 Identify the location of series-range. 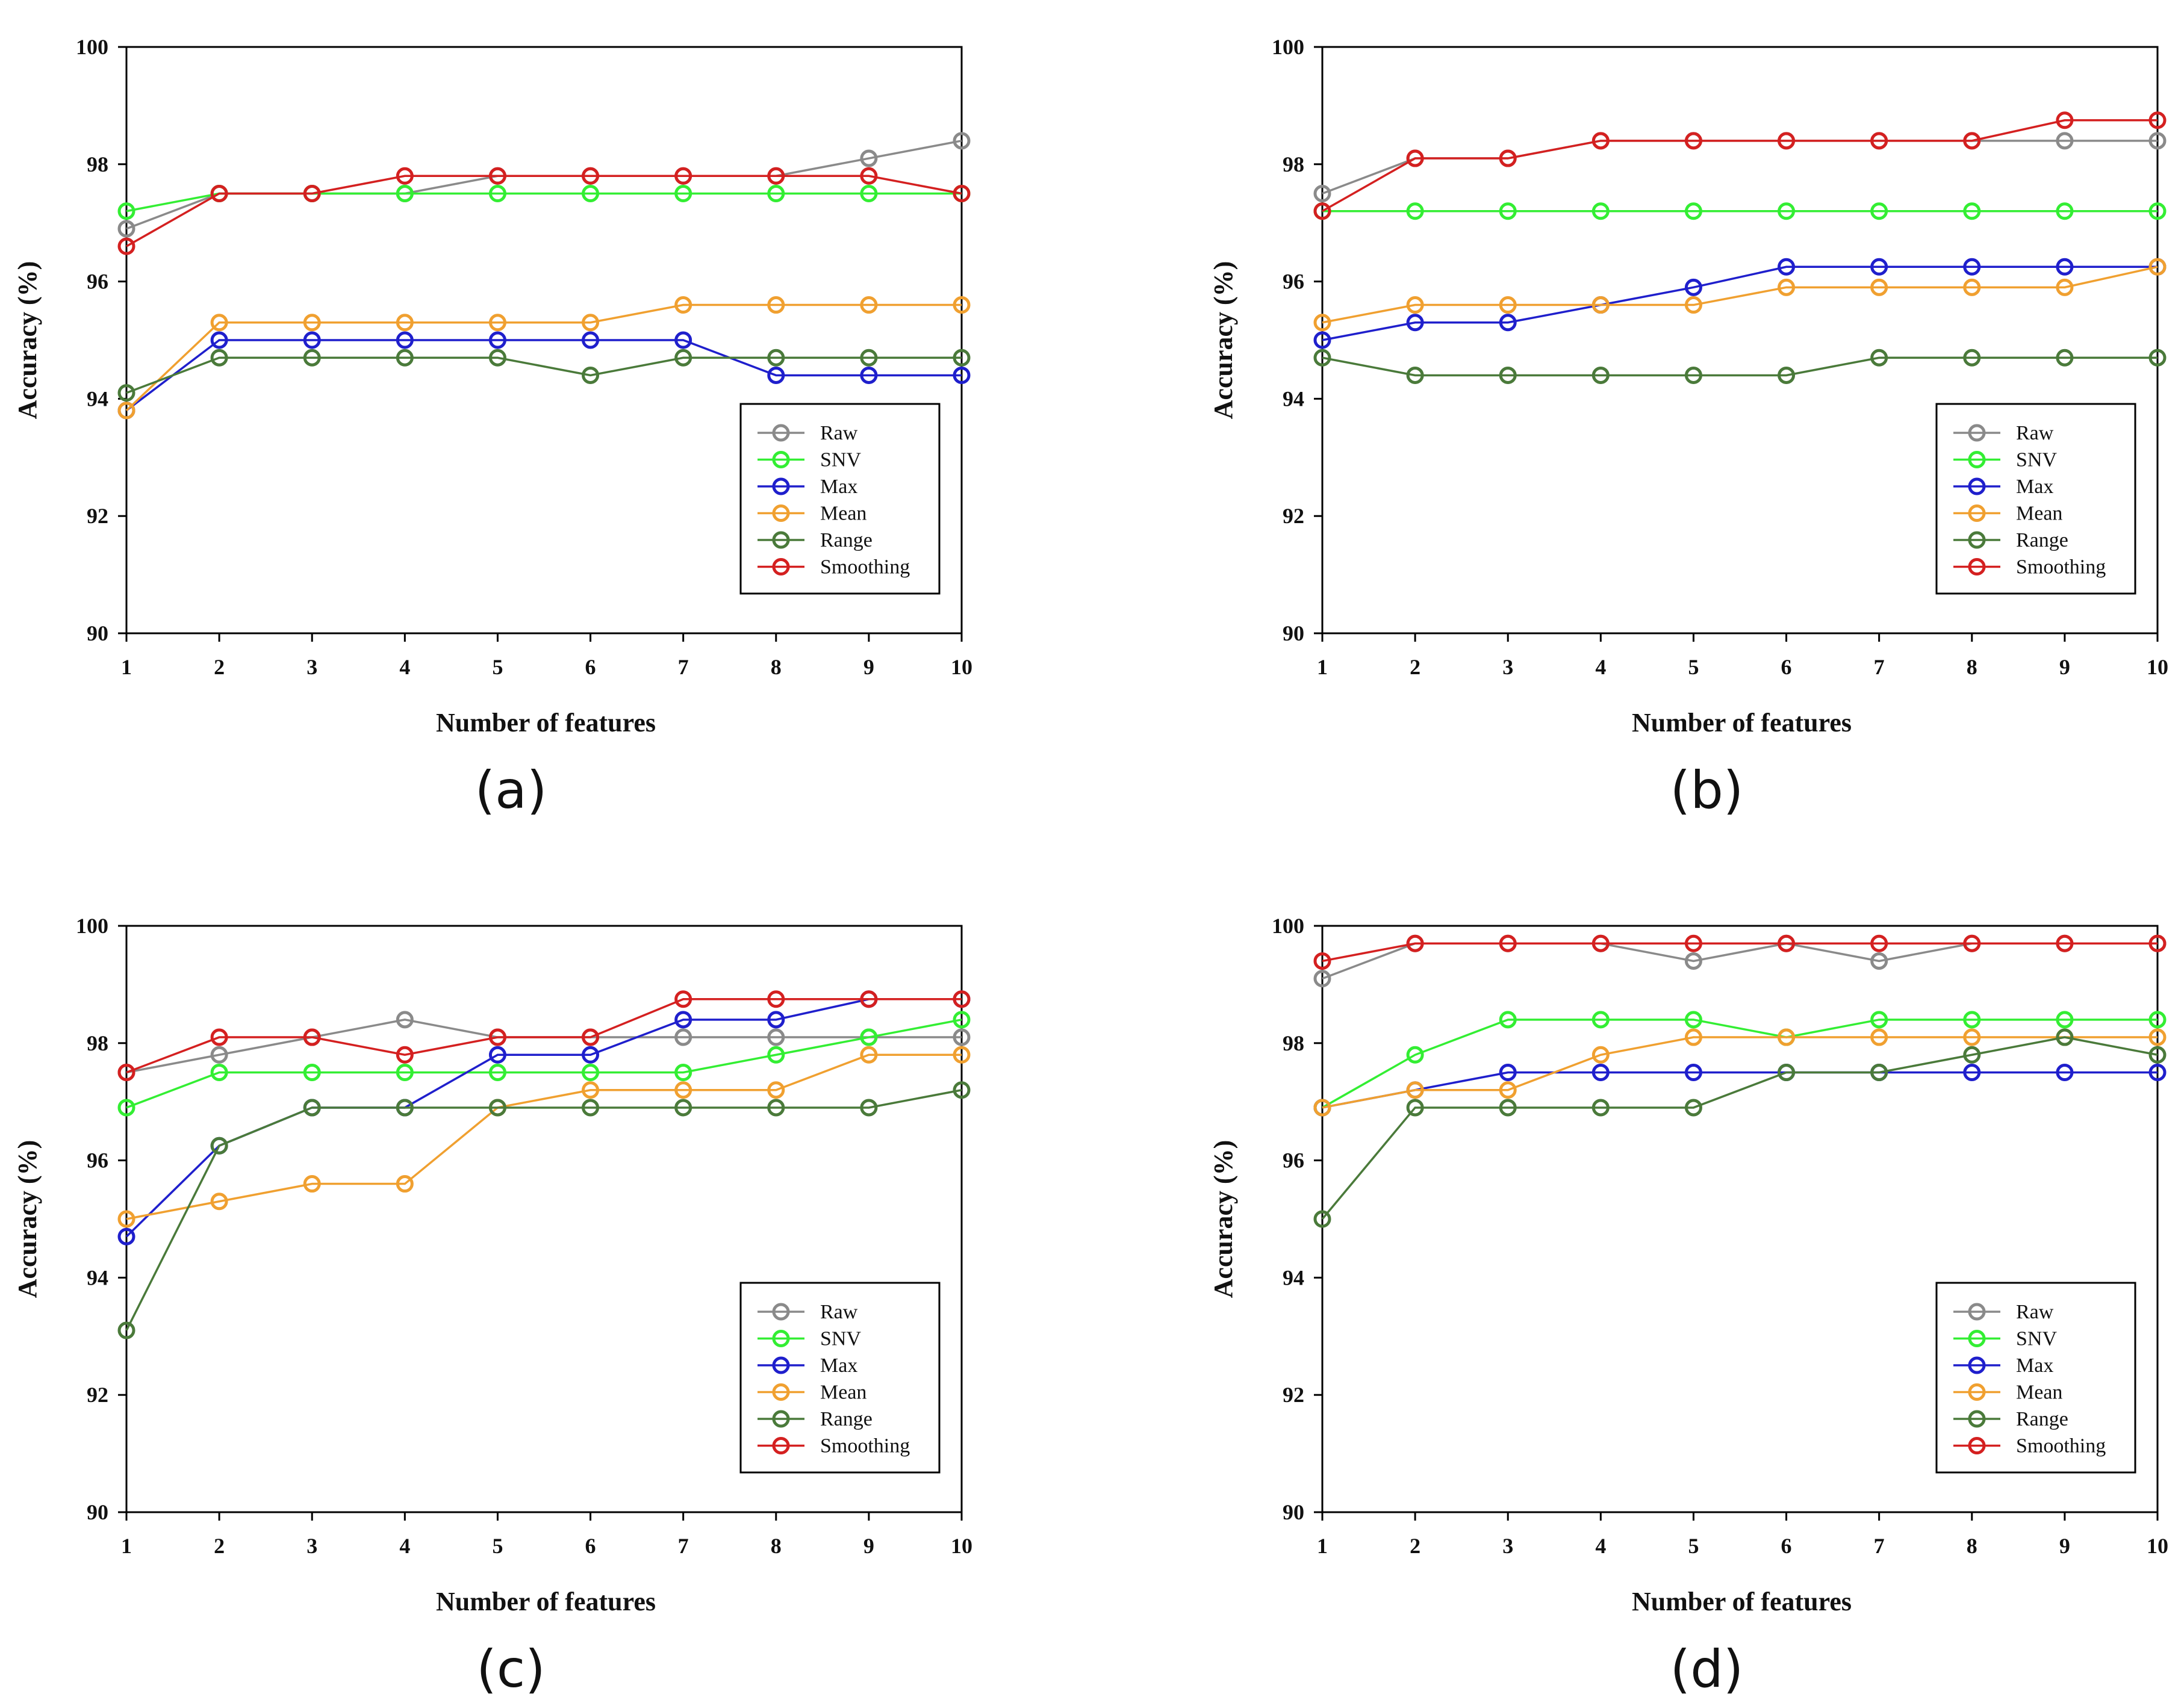
(544, 1210).